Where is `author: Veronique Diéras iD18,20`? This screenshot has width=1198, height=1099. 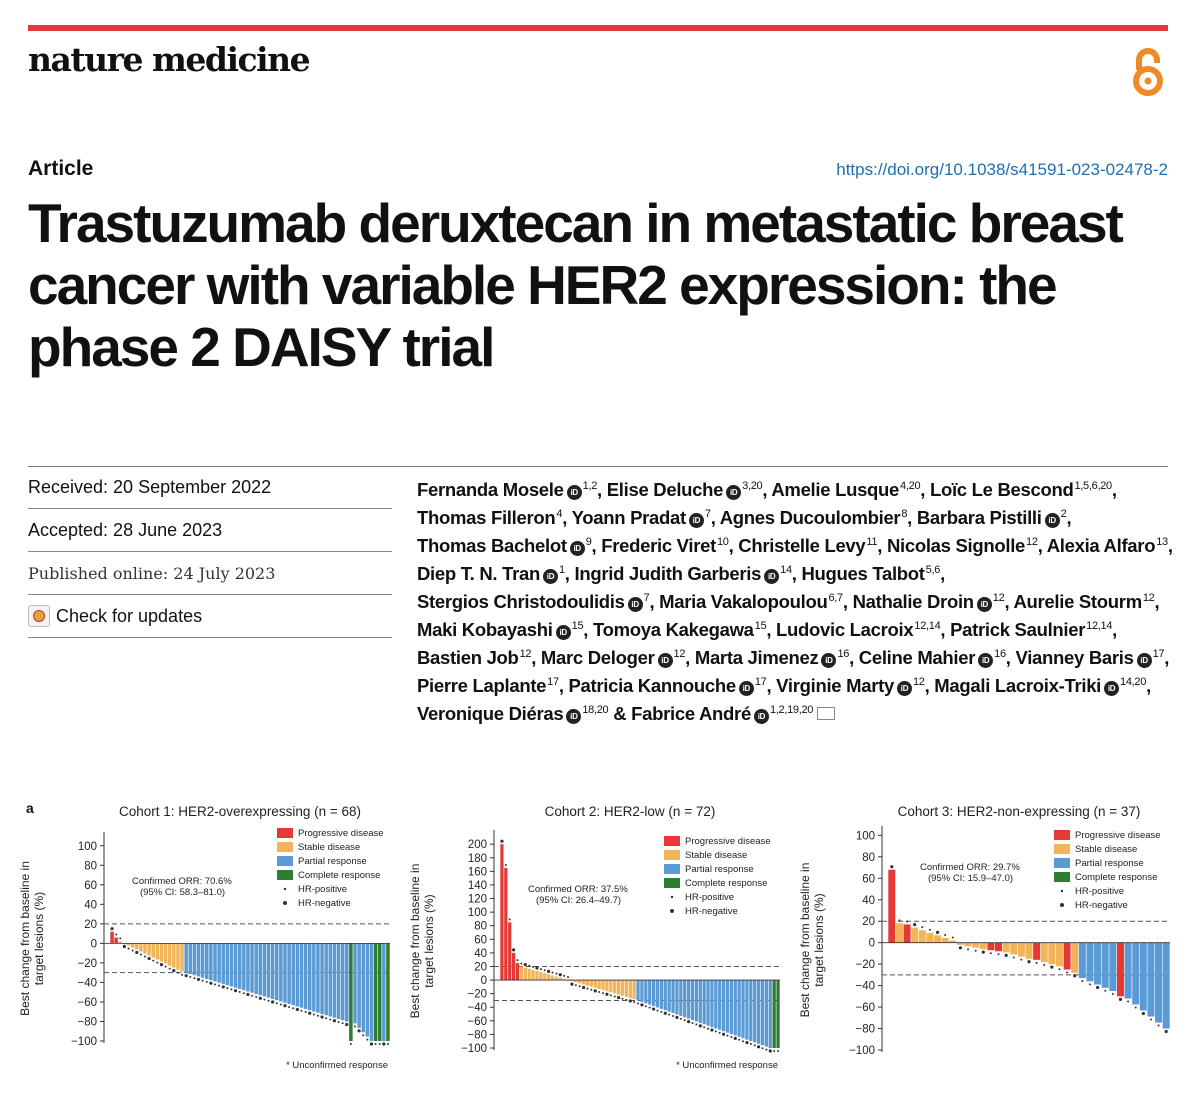
author: Veronique Diéras iD18,20 is located at coordinates (513, 713).